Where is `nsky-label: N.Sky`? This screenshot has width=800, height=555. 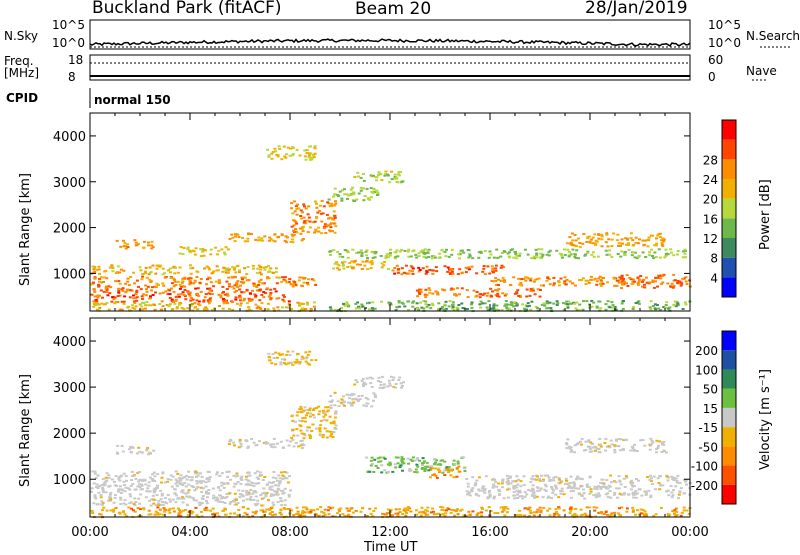
nsky-label: N.Sky is located at coordinates (21, 36).